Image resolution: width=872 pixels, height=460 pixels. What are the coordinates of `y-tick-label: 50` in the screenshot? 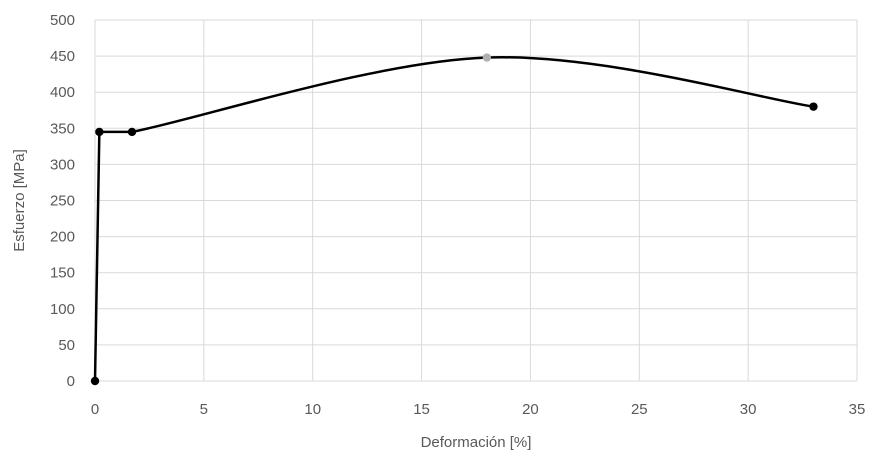 It's located at (66, 345).